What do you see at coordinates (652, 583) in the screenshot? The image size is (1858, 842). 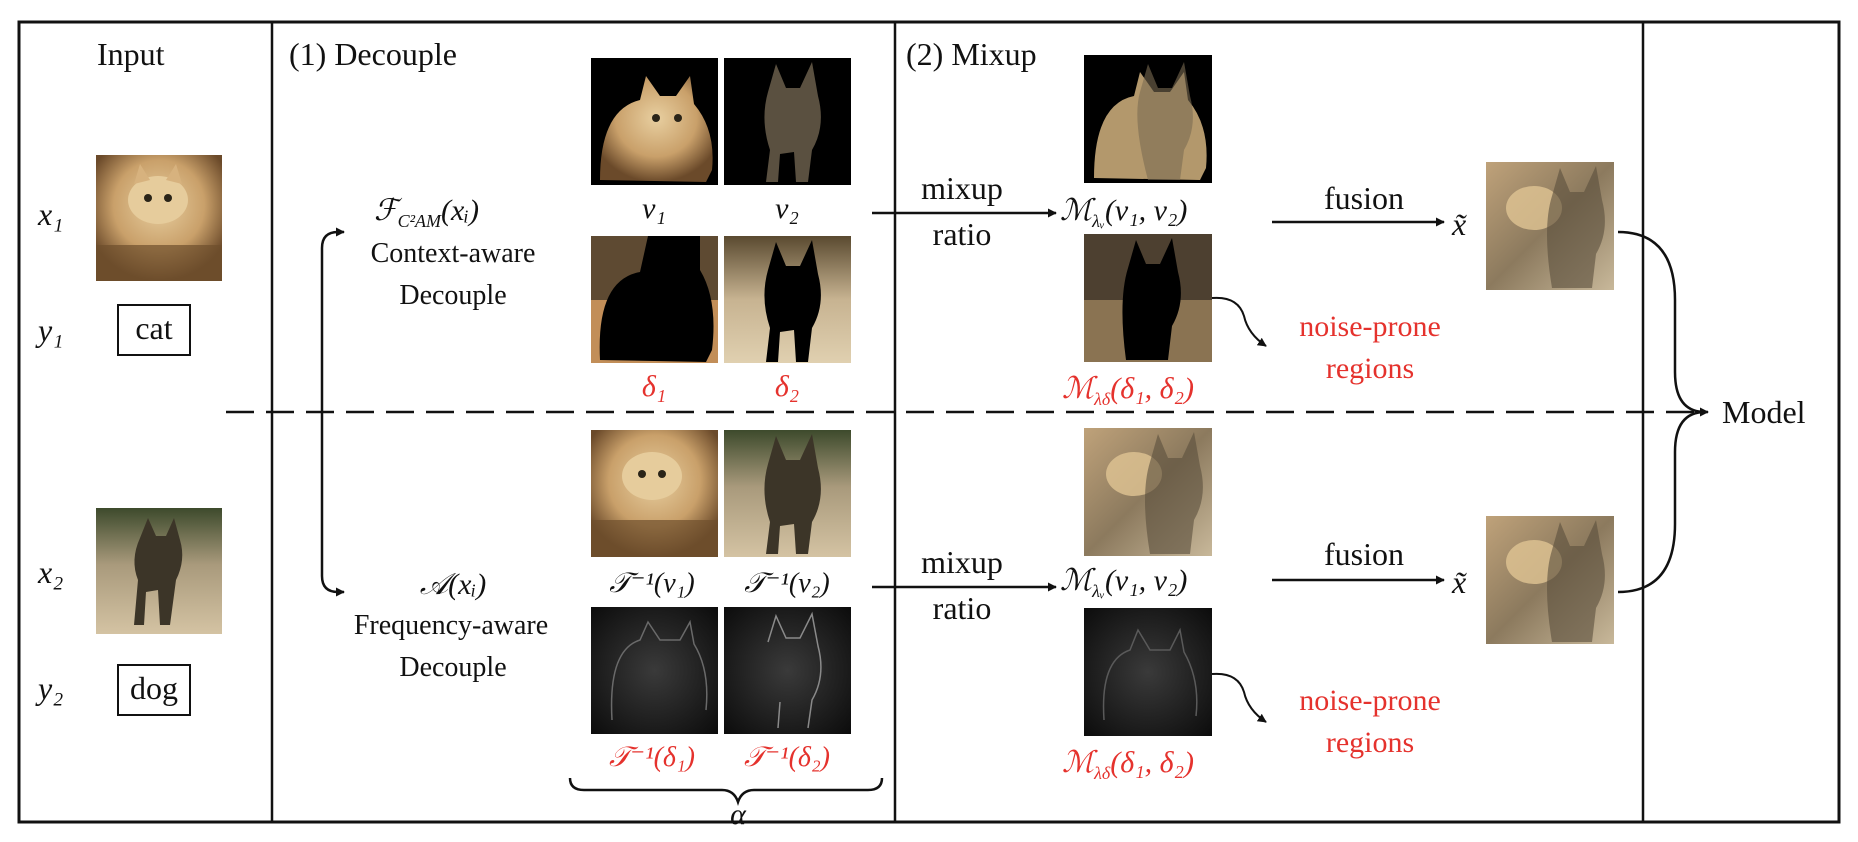 I see `t-inv-v1-label: 𝒯⁻¹(v₁)` at bounding box center [652, 583].